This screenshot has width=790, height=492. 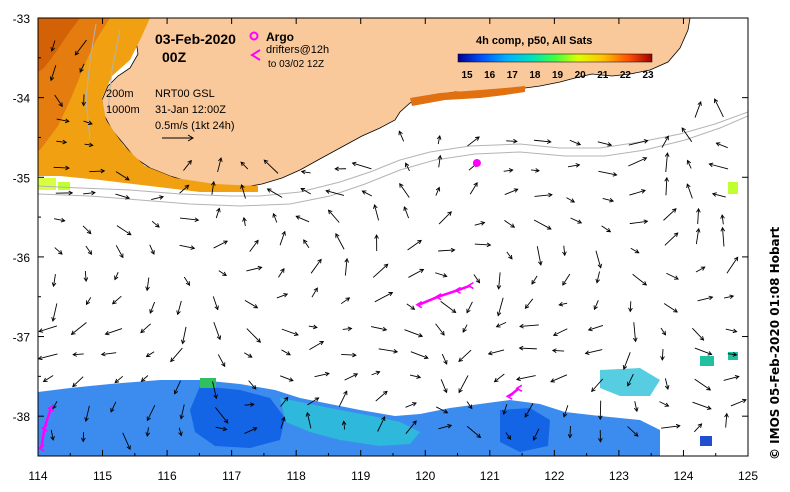 I want to click on sst-fleck, so click(x=706, y=441).